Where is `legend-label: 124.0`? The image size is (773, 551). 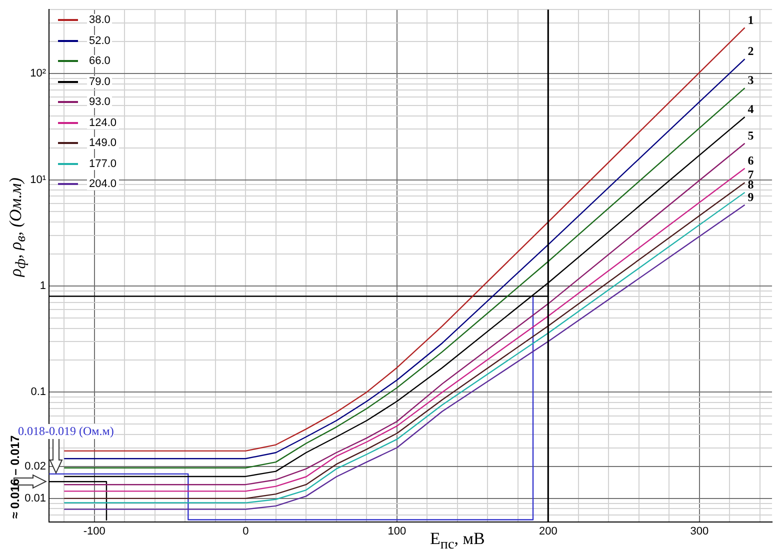 legend-label: 124.0 is located at coordinates (103, 122).